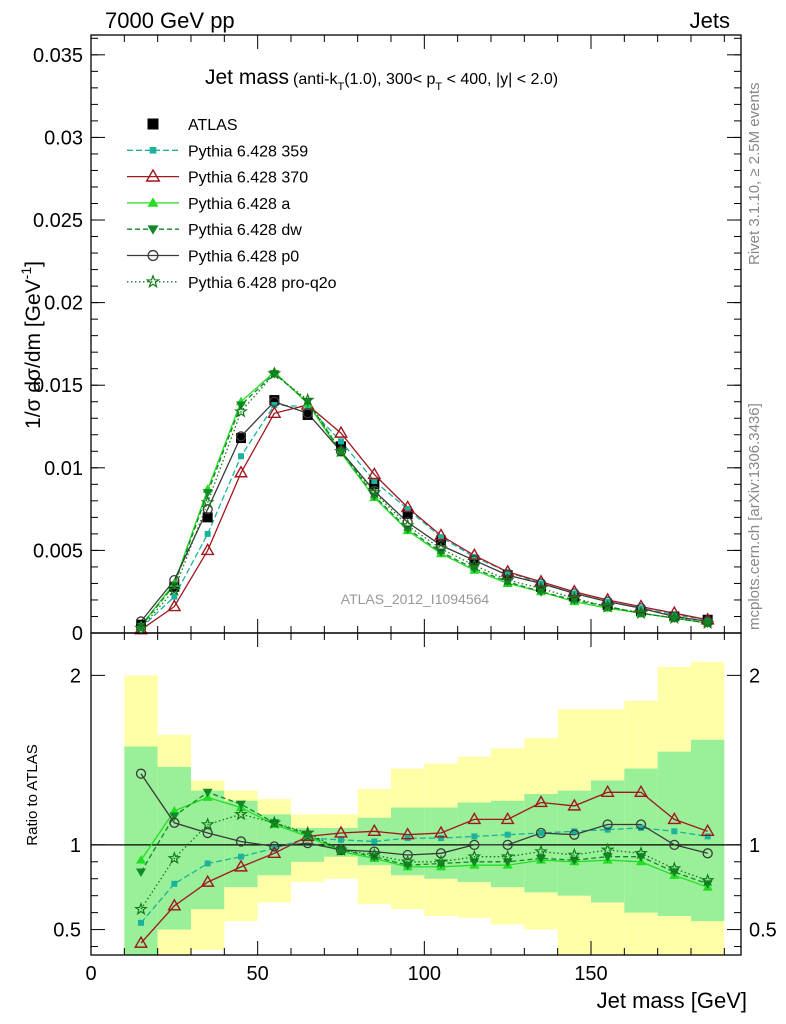  Describe the element at coordinates (58, 56) in the screenshot. I see `main-ytick-label: 0.035` at that location.